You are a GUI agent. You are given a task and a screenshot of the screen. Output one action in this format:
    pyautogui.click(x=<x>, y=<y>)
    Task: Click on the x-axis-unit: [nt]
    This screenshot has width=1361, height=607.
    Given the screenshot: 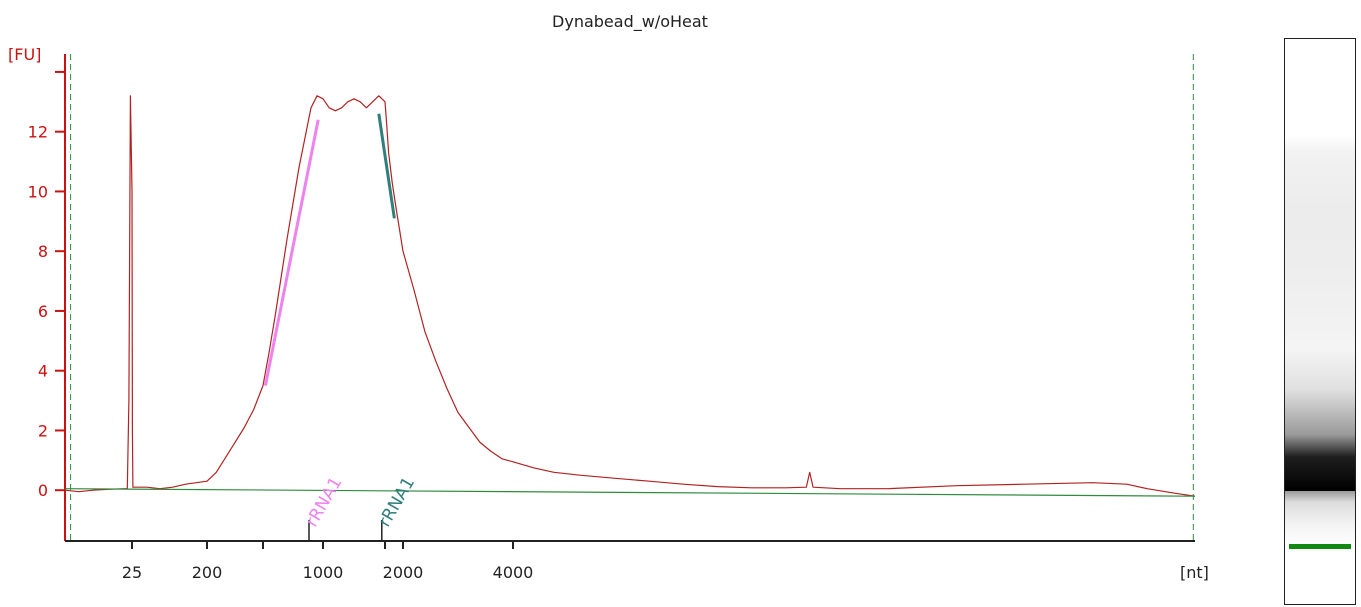 What is the action you would take?
    pyautogui.click(x=1194, y=572)
    